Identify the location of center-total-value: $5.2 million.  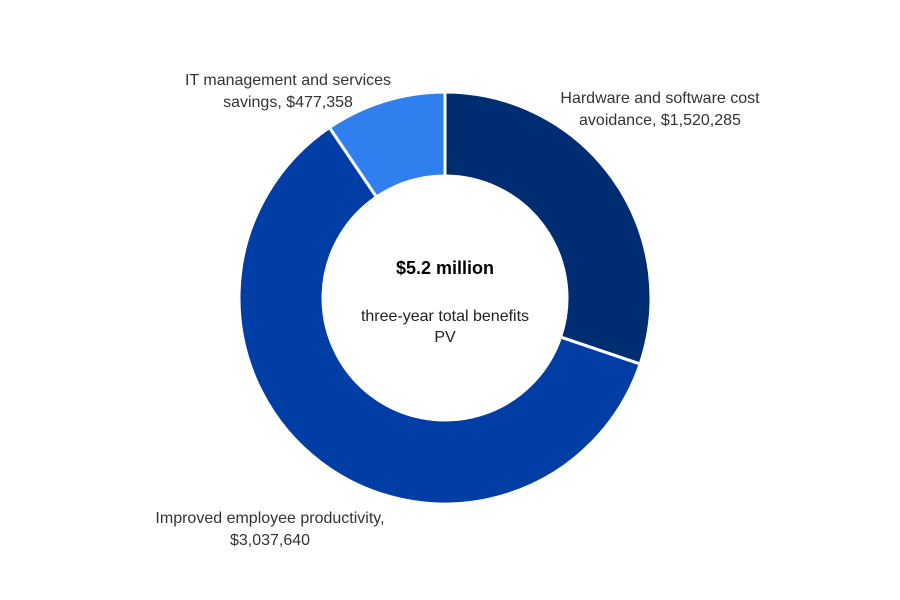
(445, 268).